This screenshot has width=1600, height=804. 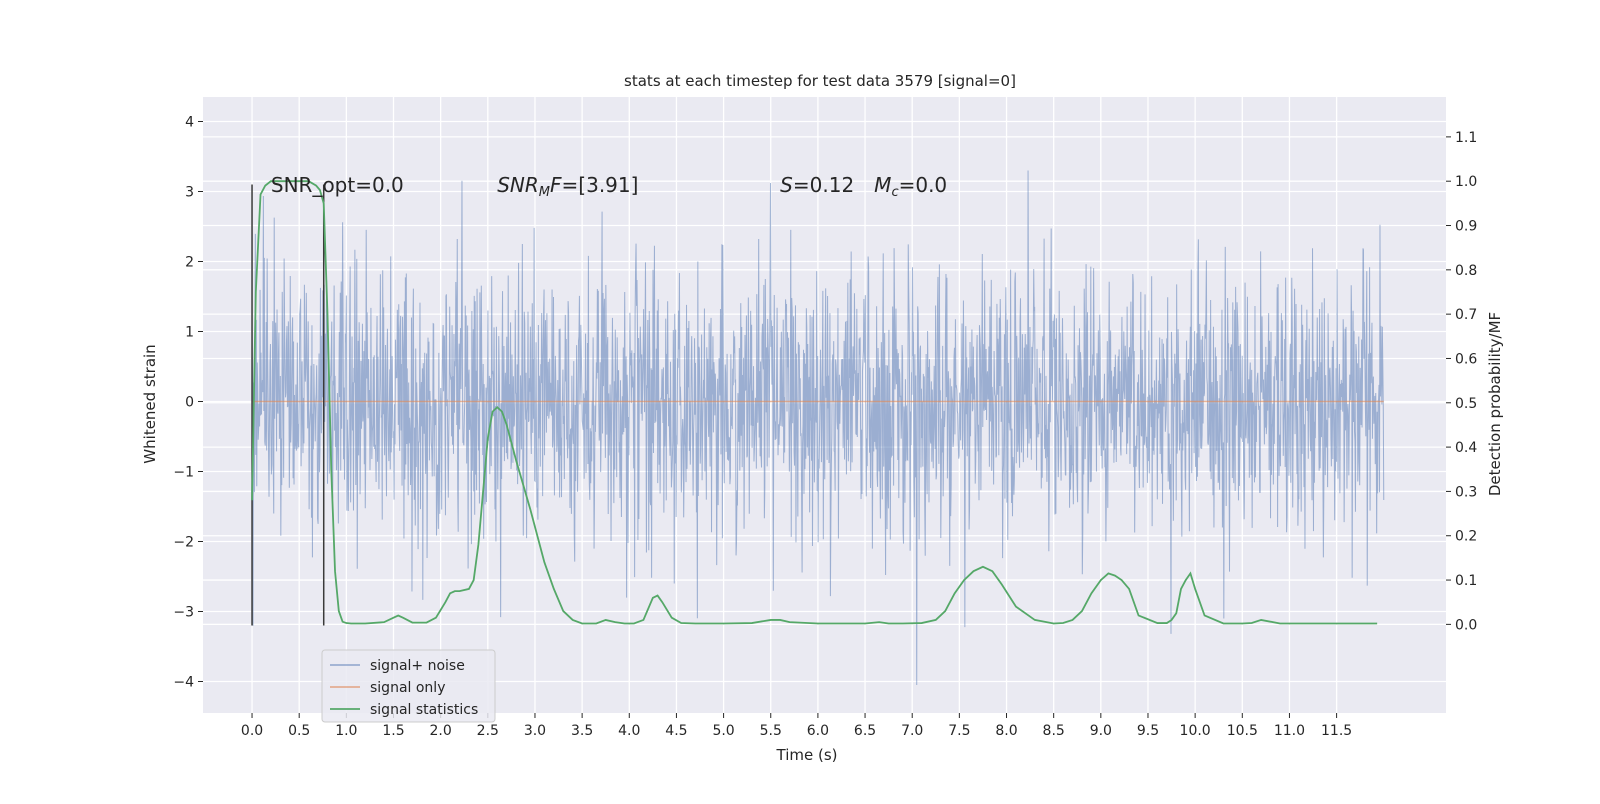 I want to click on y-right-tick-label: 0.1, so click(x=1466, y=581).